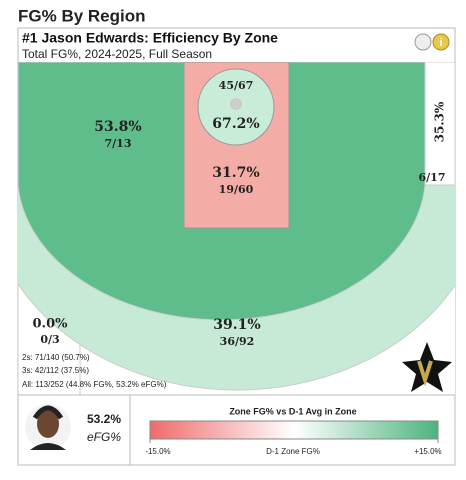 This screenshot has height=480, width=466. Describe the element at coordinates (150, 38) in the screenshot. I see `header-title: #1 Jason Edwards: Efficiency By Zone` at that location.